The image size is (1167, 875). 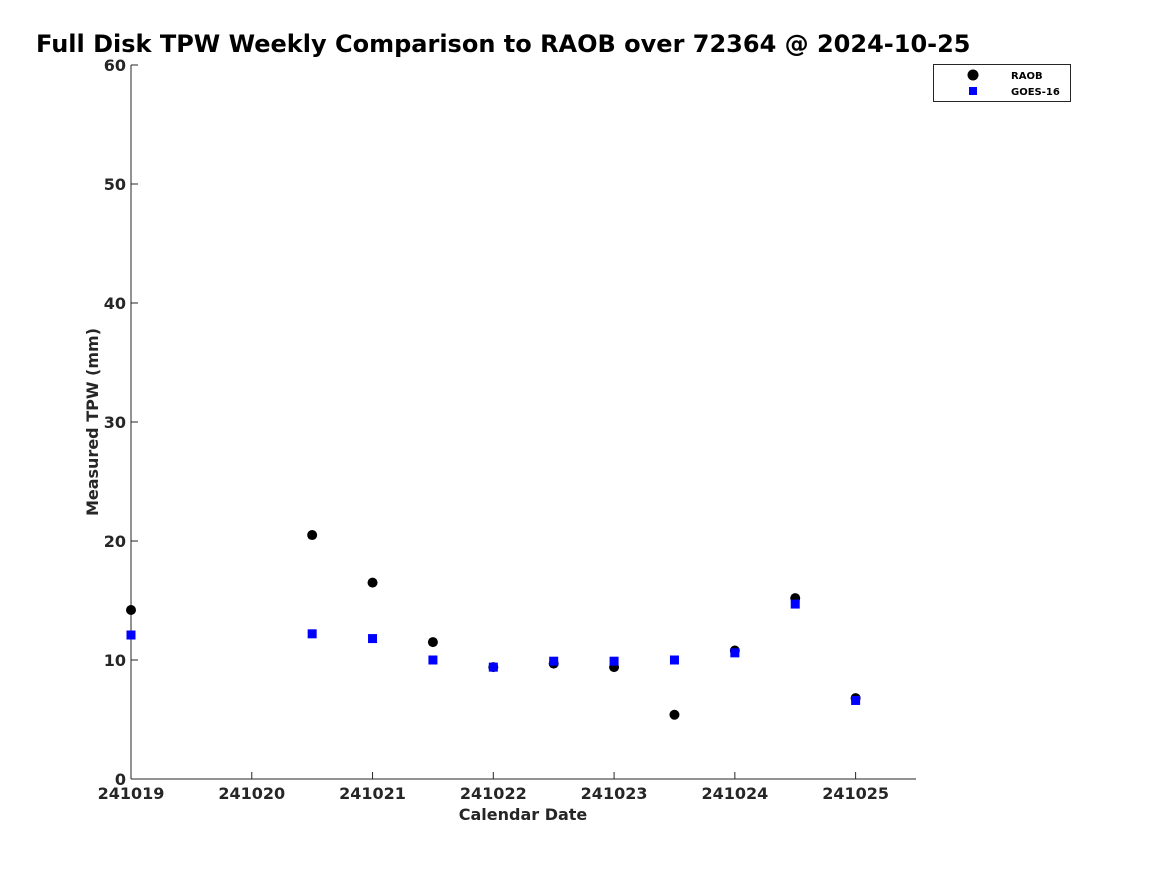 What do you see at coordinates (372, 793) in the screenshot?
I see `x-tick-label: 241021` at bounding box center [372, 793].